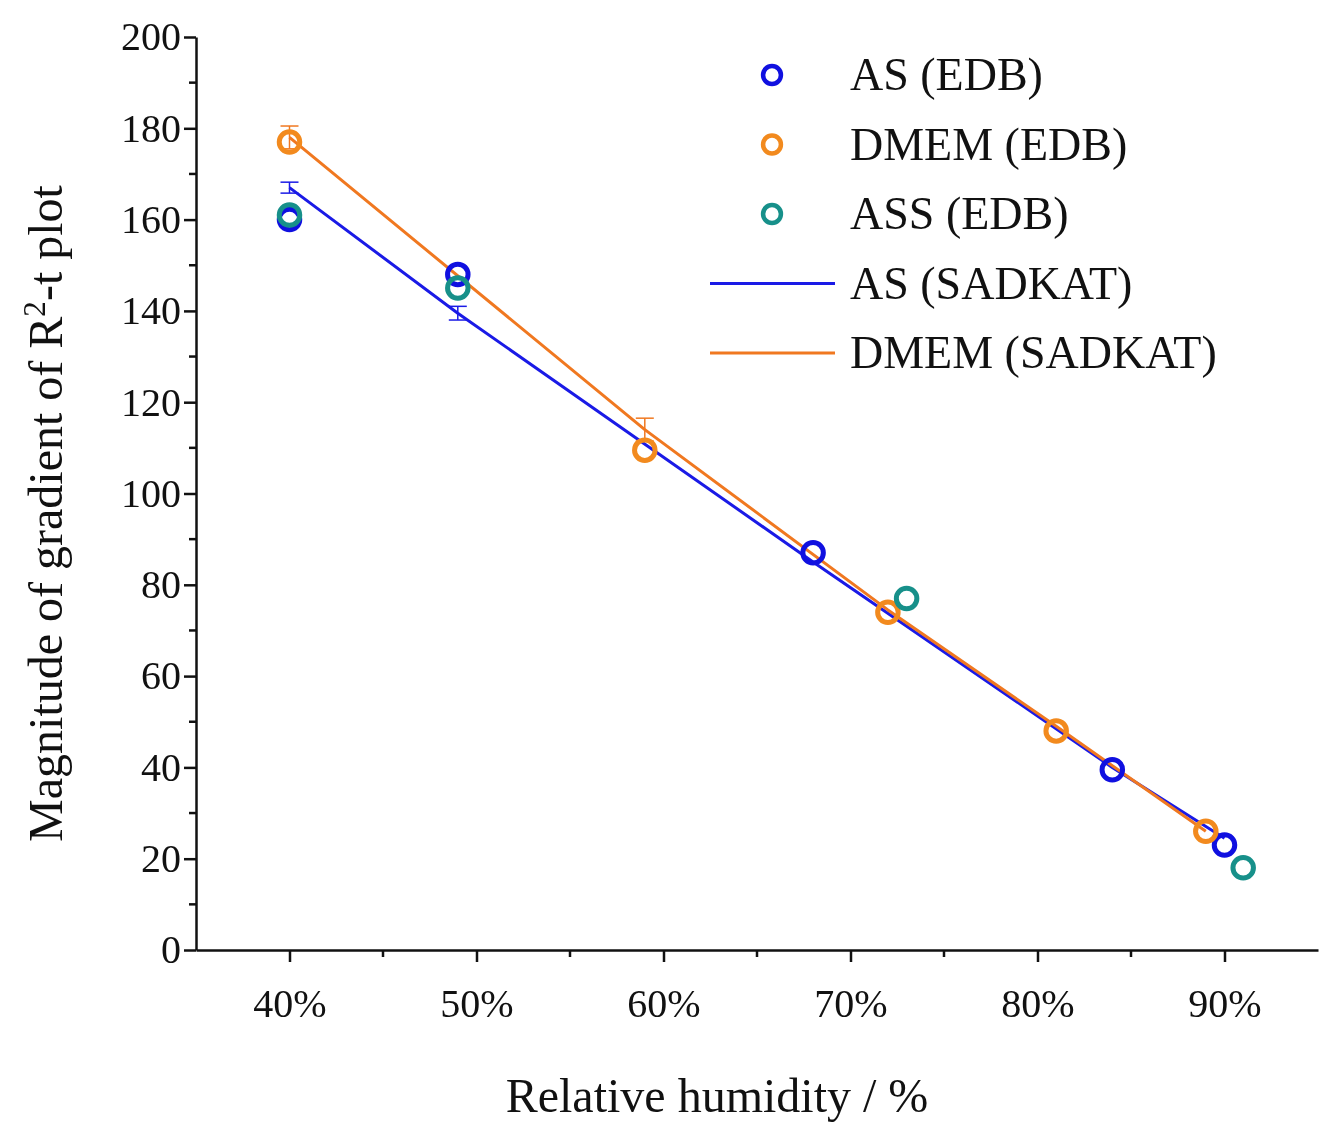  Describe the element at coordinates (171, 950) in the screenshot. I see `y-tick-label: 0` at that location.